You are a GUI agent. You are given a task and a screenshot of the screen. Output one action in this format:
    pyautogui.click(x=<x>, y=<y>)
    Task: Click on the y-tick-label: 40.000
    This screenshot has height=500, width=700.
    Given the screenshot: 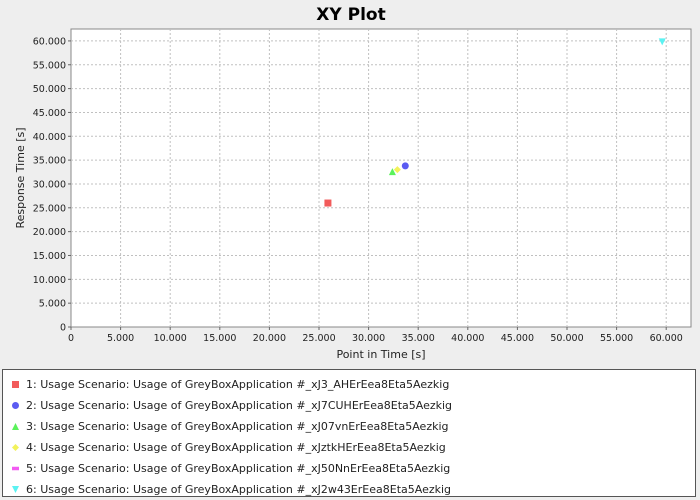 What is the action you would take?
    pyautogui.click(x=49, y=137)
    